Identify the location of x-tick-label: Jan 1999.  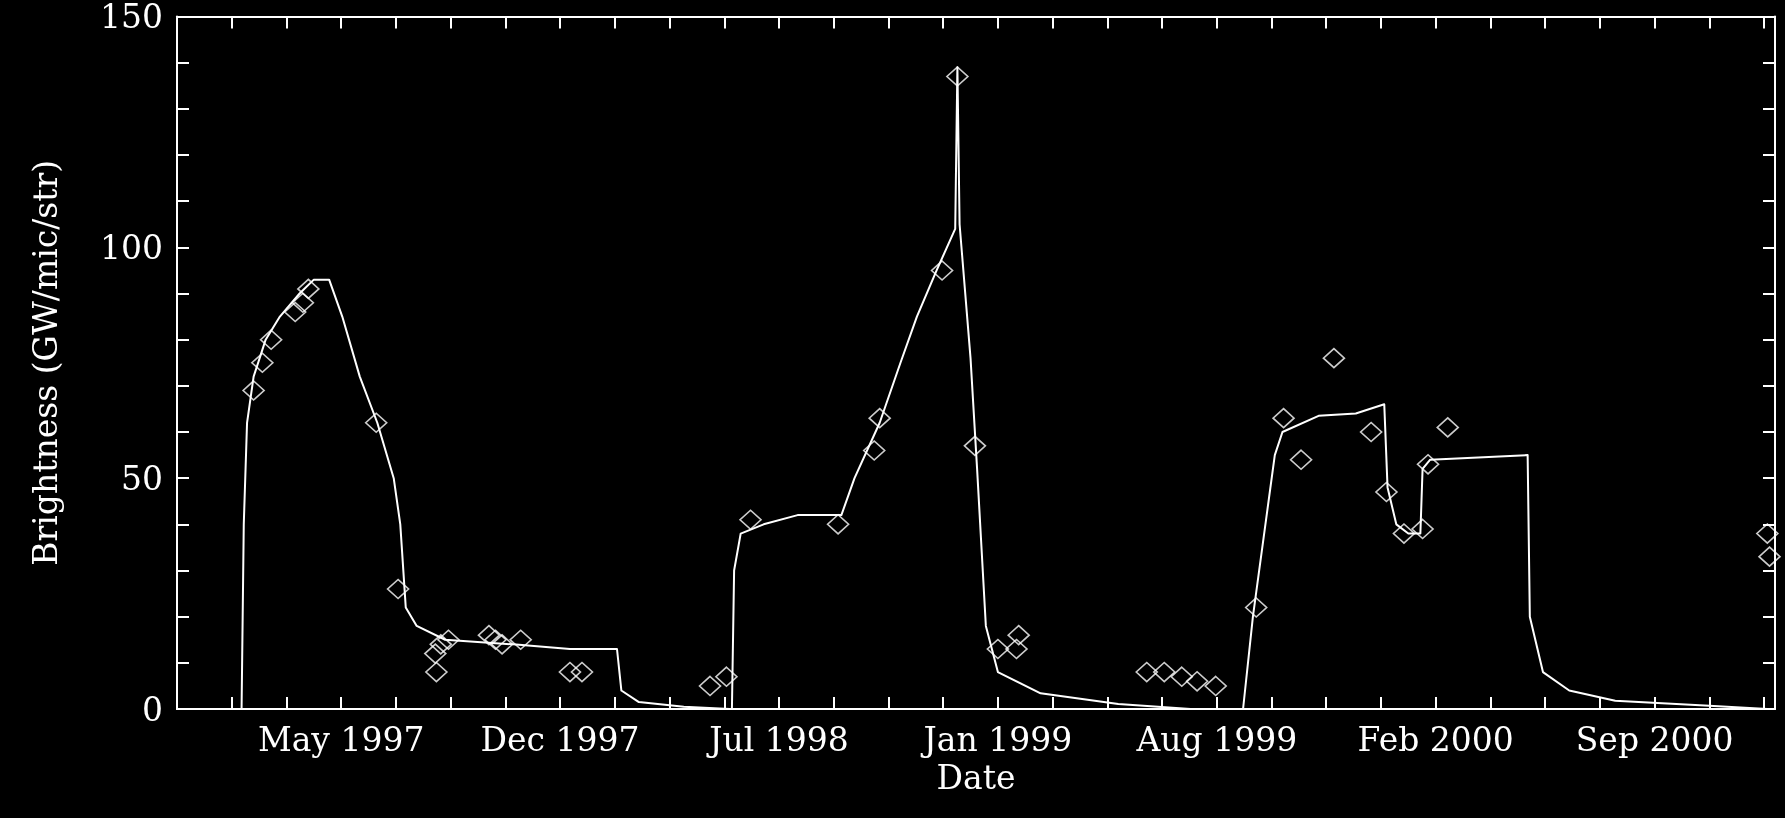
(996, 739).